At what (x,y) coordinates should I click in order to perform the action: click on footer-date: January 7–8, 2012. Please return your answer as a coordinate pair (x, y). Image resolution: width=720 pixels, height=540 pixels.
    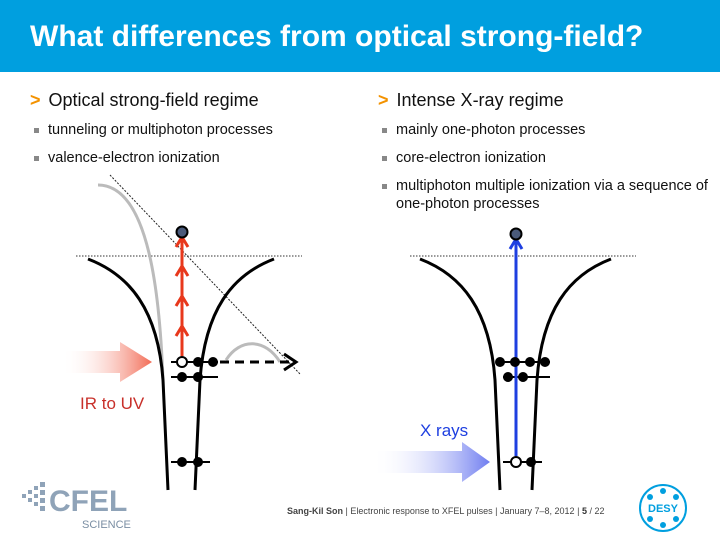
    Looking at the image, I should click on (537, 511).